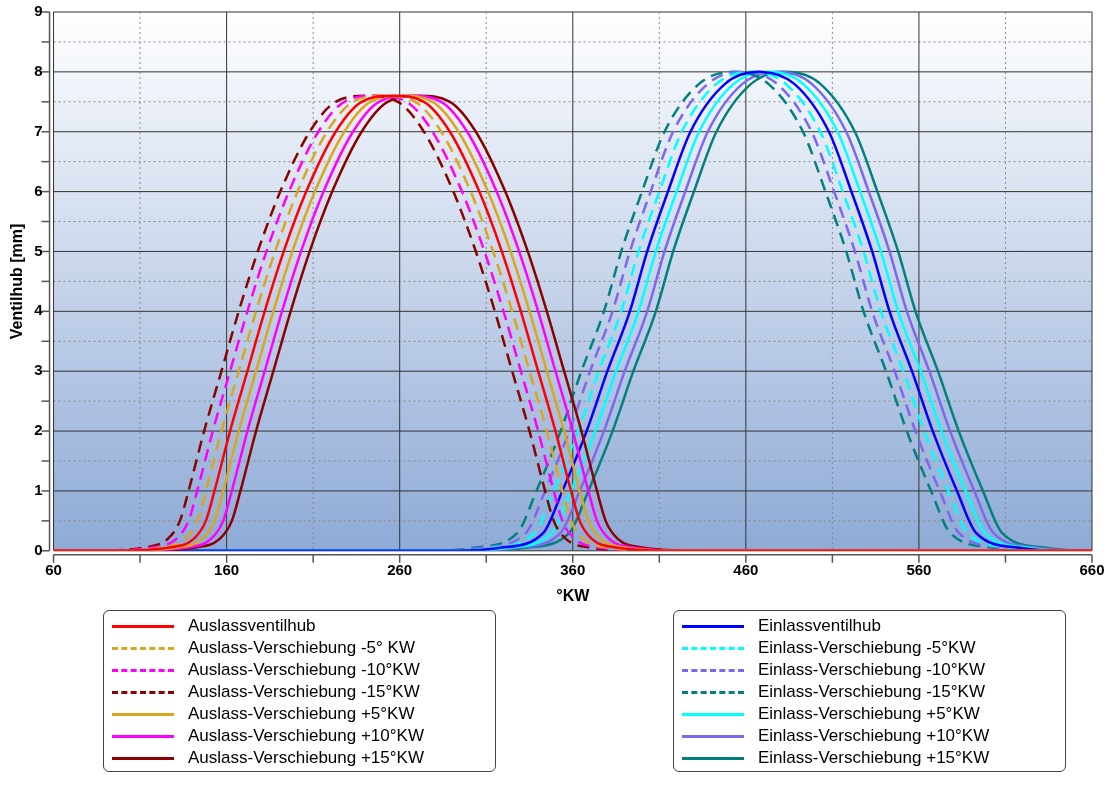 The height and width of the screenshot is (789, 1112). What do you see at coordinates (573, 569) in the screenshot?
I see `x-tick-label: 360` at bounding box center [573, 569].